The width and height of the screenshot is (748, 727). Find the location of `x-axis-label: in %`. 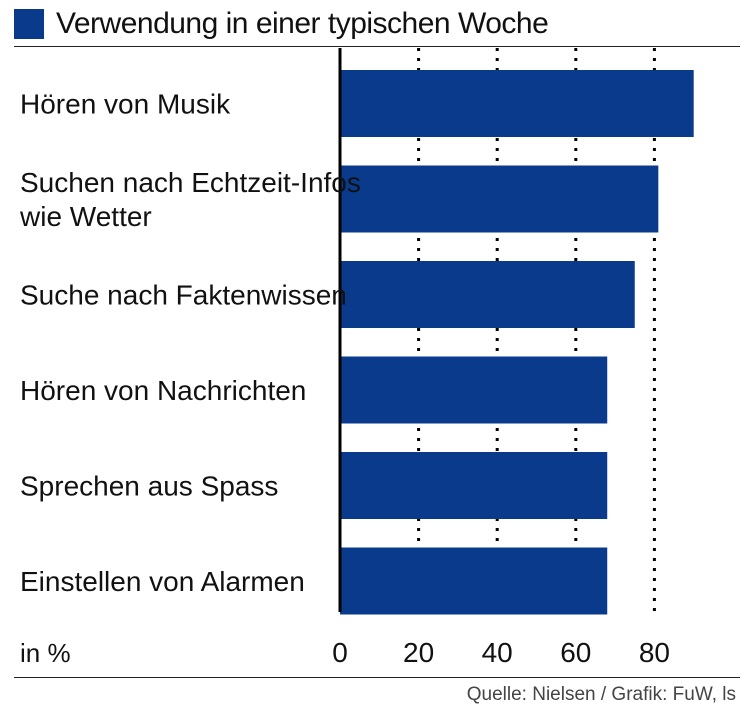

x-axis-label: in % is located at coordinates (45, 653).